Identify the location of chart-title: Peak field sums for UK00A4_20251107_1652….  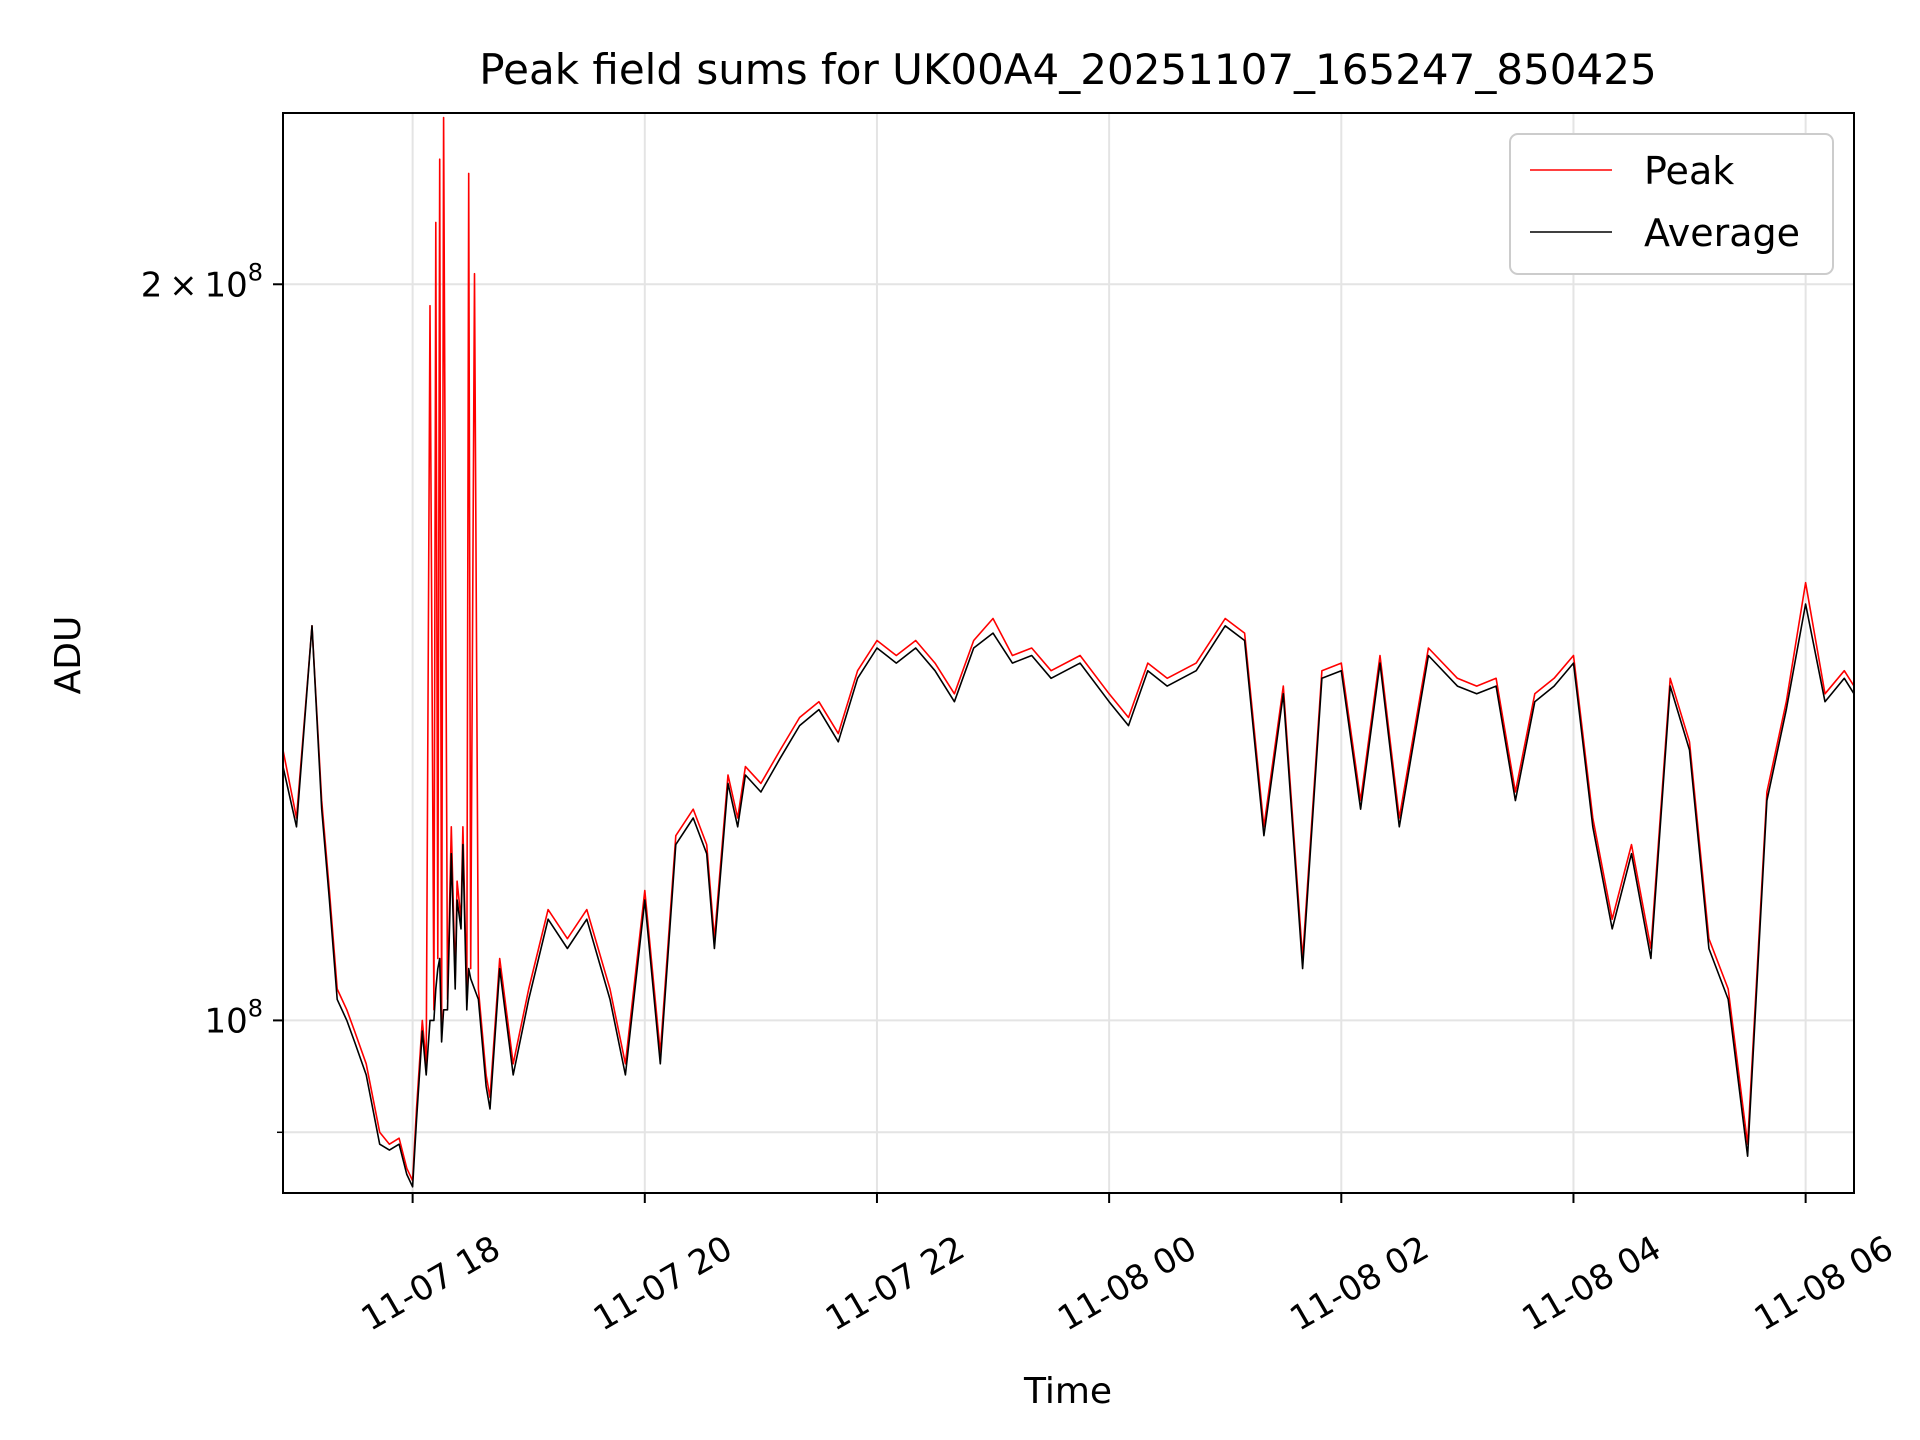
(1067, 69).